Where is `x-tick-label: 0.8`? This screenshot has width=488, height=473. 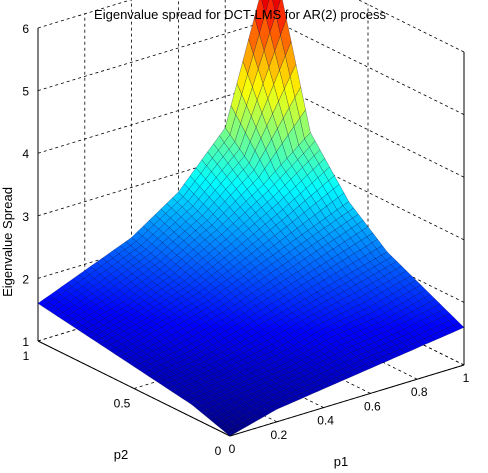
x-tick-label: 0.8 is located at coordinates (419, 392).